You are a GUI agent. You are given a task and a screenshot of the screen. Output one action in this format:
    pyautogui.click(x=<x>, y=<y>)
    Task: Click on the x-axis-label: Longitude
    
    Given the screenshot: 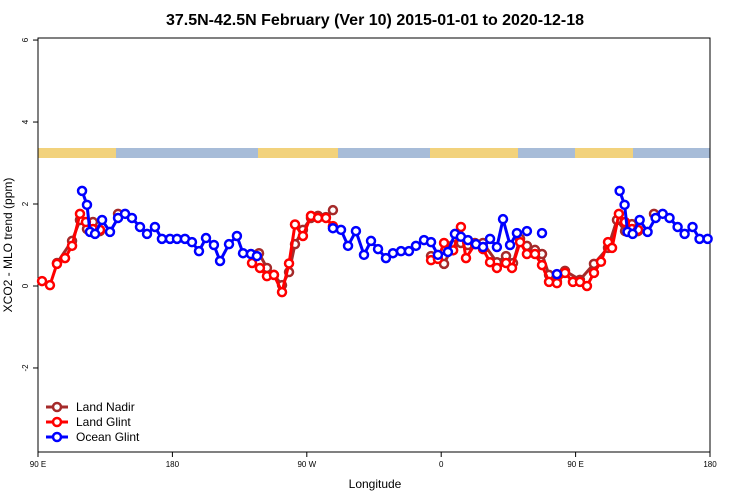 What is the action you would take?
    pyautogui.click(x=375, y=484)
    